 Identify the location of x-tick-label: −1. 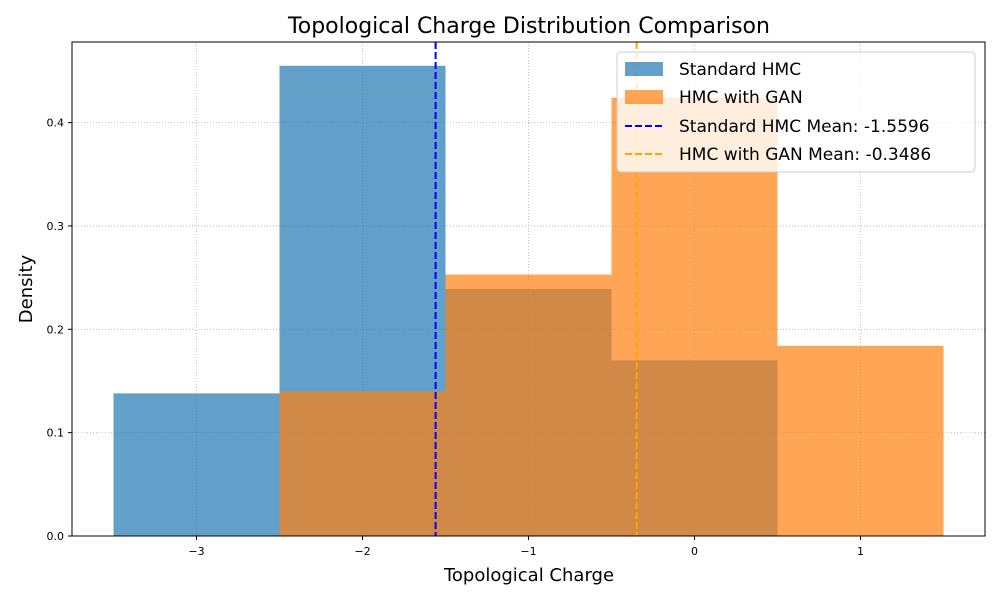
(528, 551).